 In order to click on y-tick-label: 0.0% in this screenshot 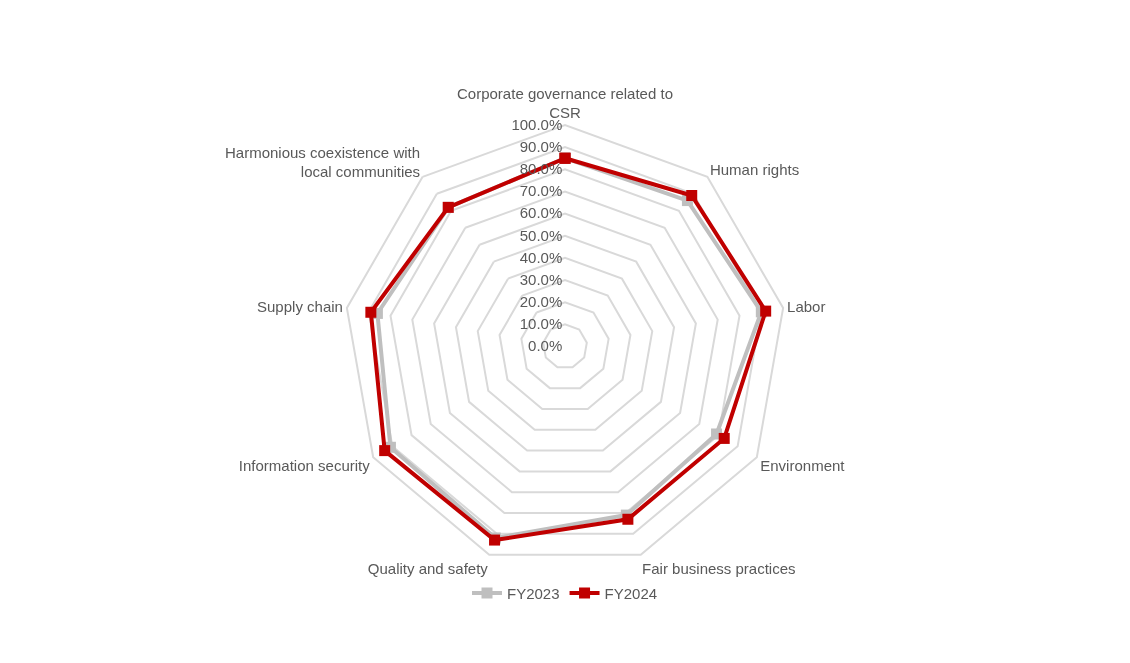, I will do `click(545, 346)`.